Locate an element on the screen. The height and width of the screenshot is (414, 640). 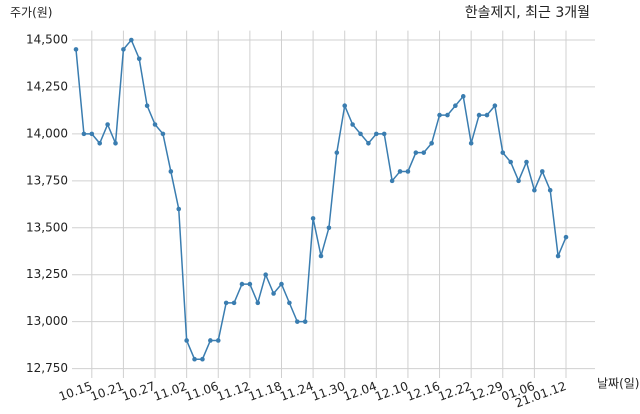
y-tick-label: 13,750 is located at coordinates (47, 180).